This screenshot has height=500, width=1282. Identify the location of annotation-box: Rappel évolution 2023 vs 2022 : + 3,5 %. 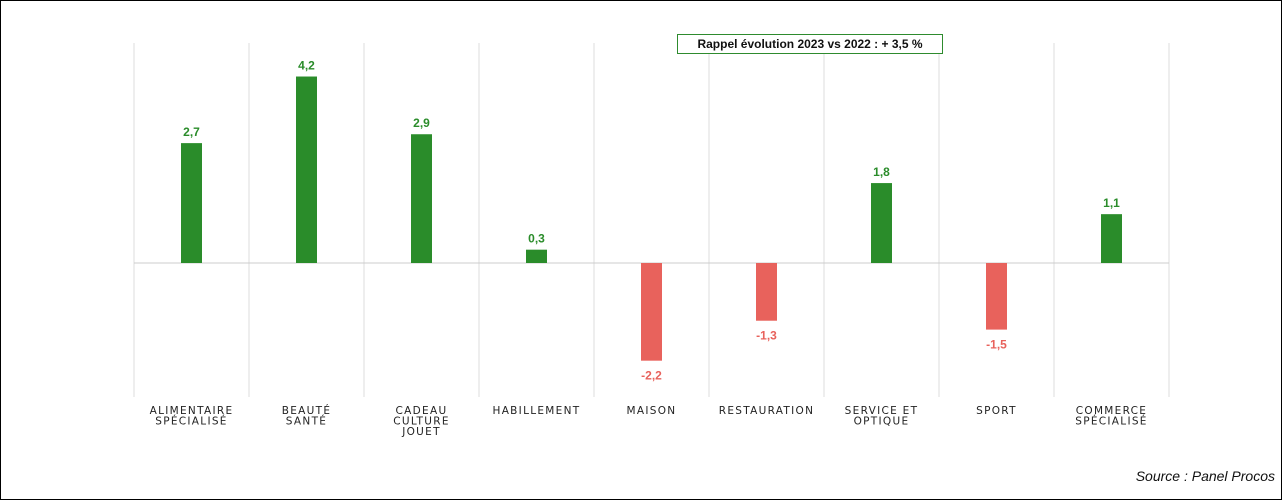
(810, 44).